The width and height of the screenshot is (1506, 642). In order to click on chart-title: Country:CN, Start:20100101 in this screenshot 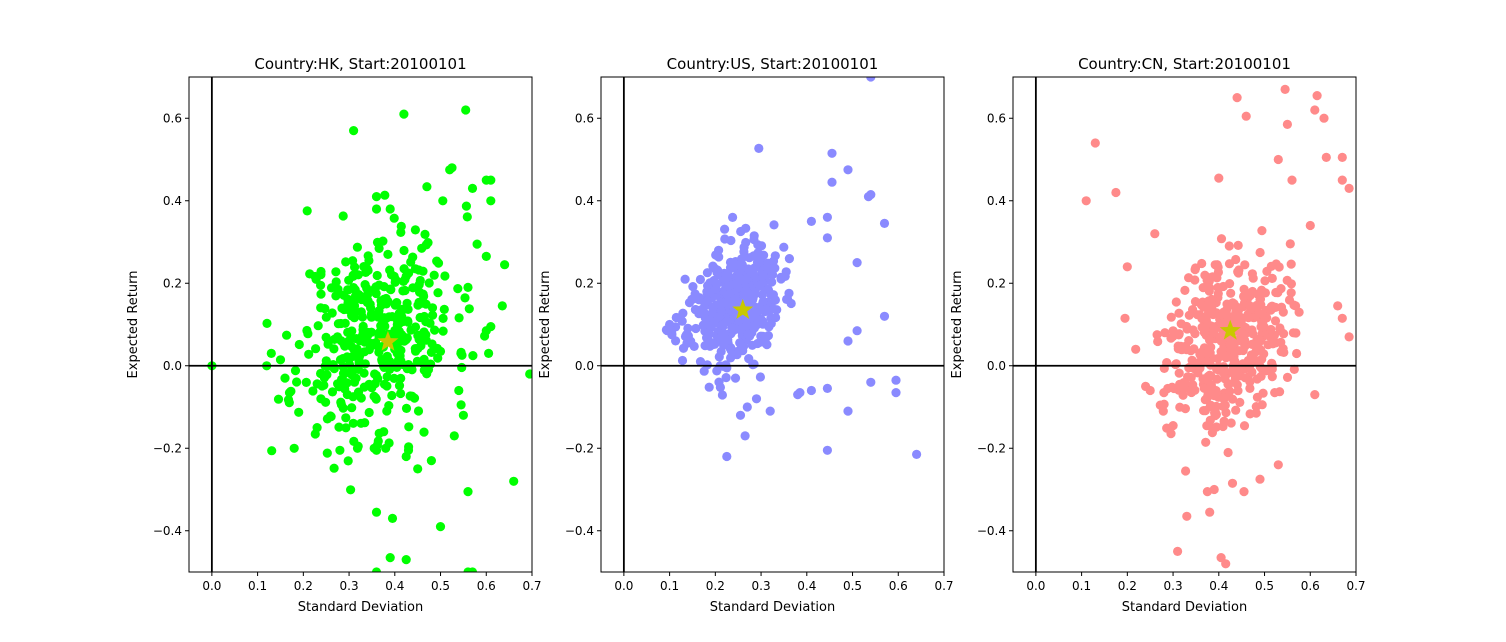, I will do `click(1184, 64)`.